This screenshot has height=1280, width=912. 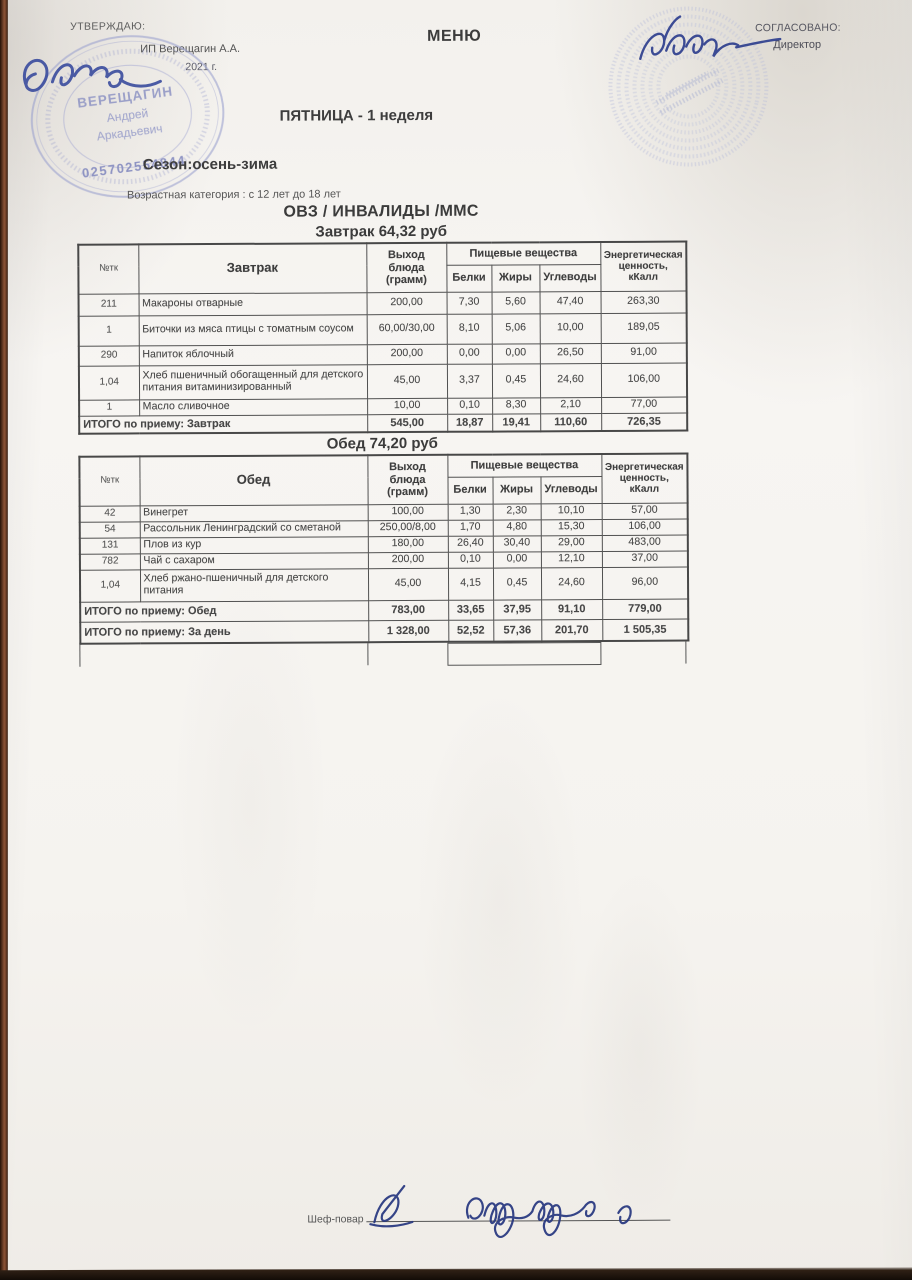 What do you see at coordinates (109, 545) in the screenshot?
I see `cell-num: 131` at bounding box center [109, 545].